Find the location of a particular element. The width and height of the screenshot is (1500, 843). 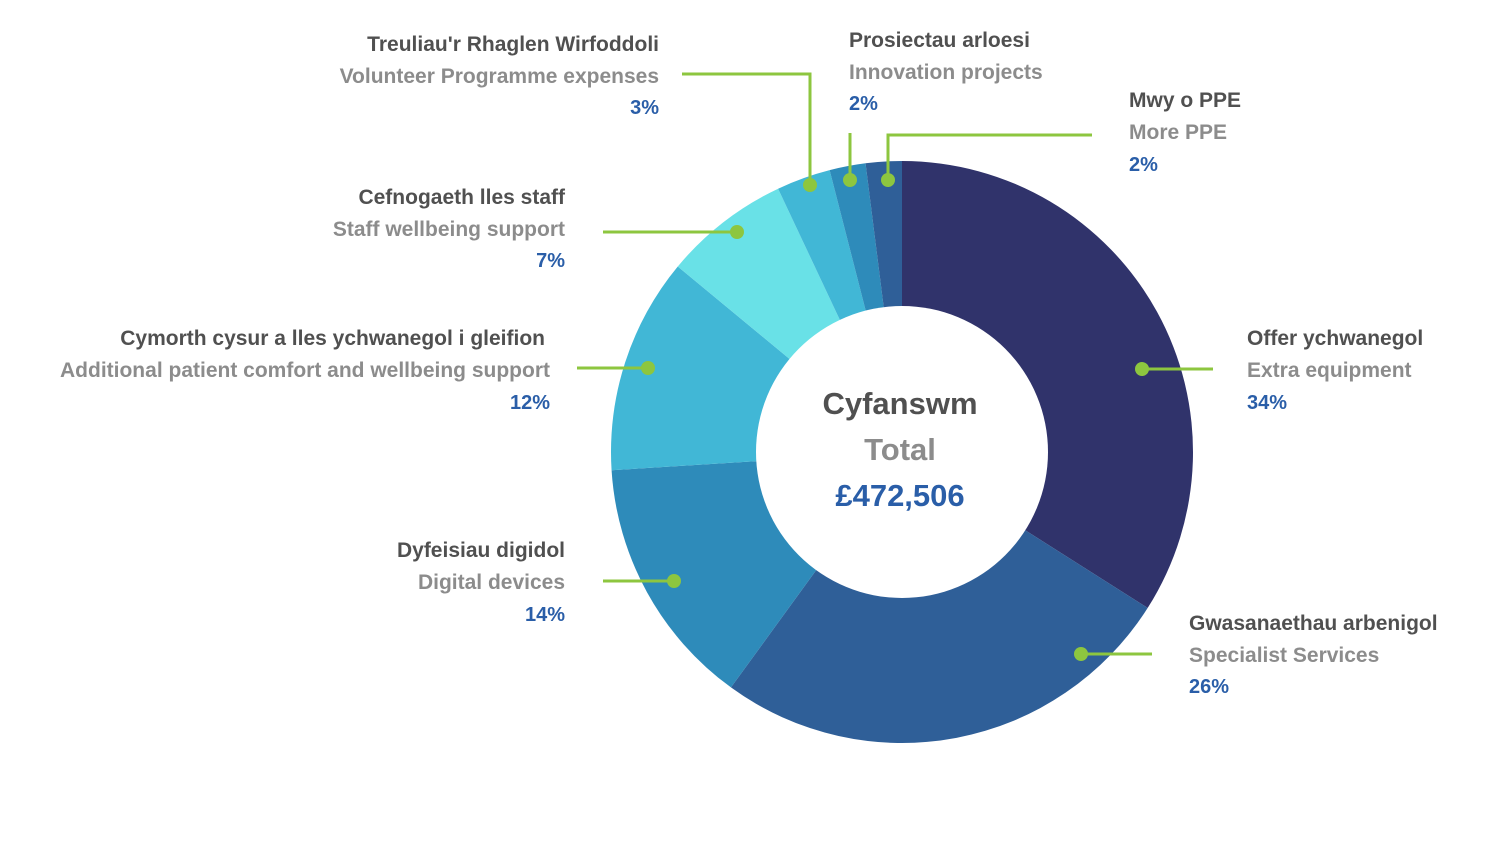

leader-dot-staff-wellbeing is located at coordinates (737, 232).